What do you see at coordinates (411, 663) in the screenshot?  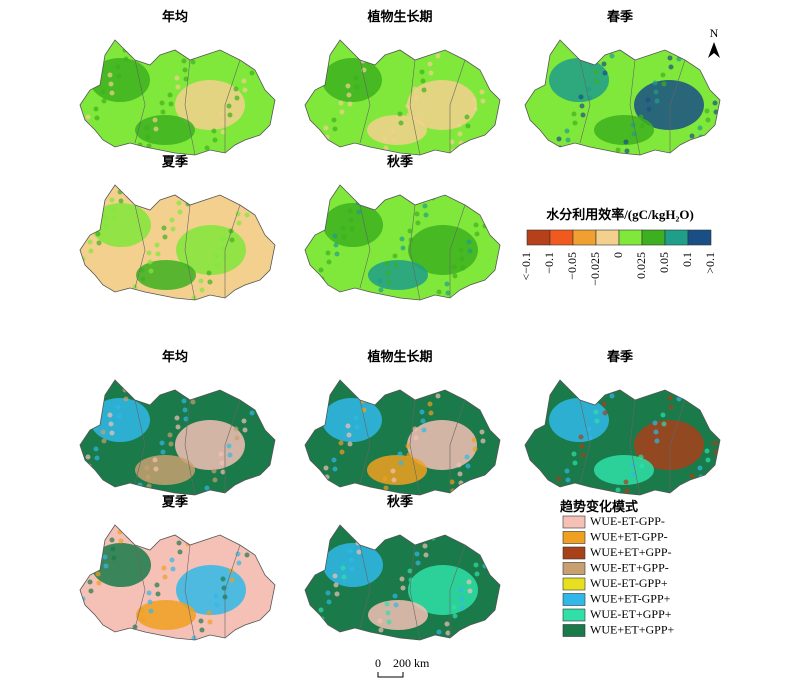 I see `scale-end: 200 km` at bounding box center [411, 663].